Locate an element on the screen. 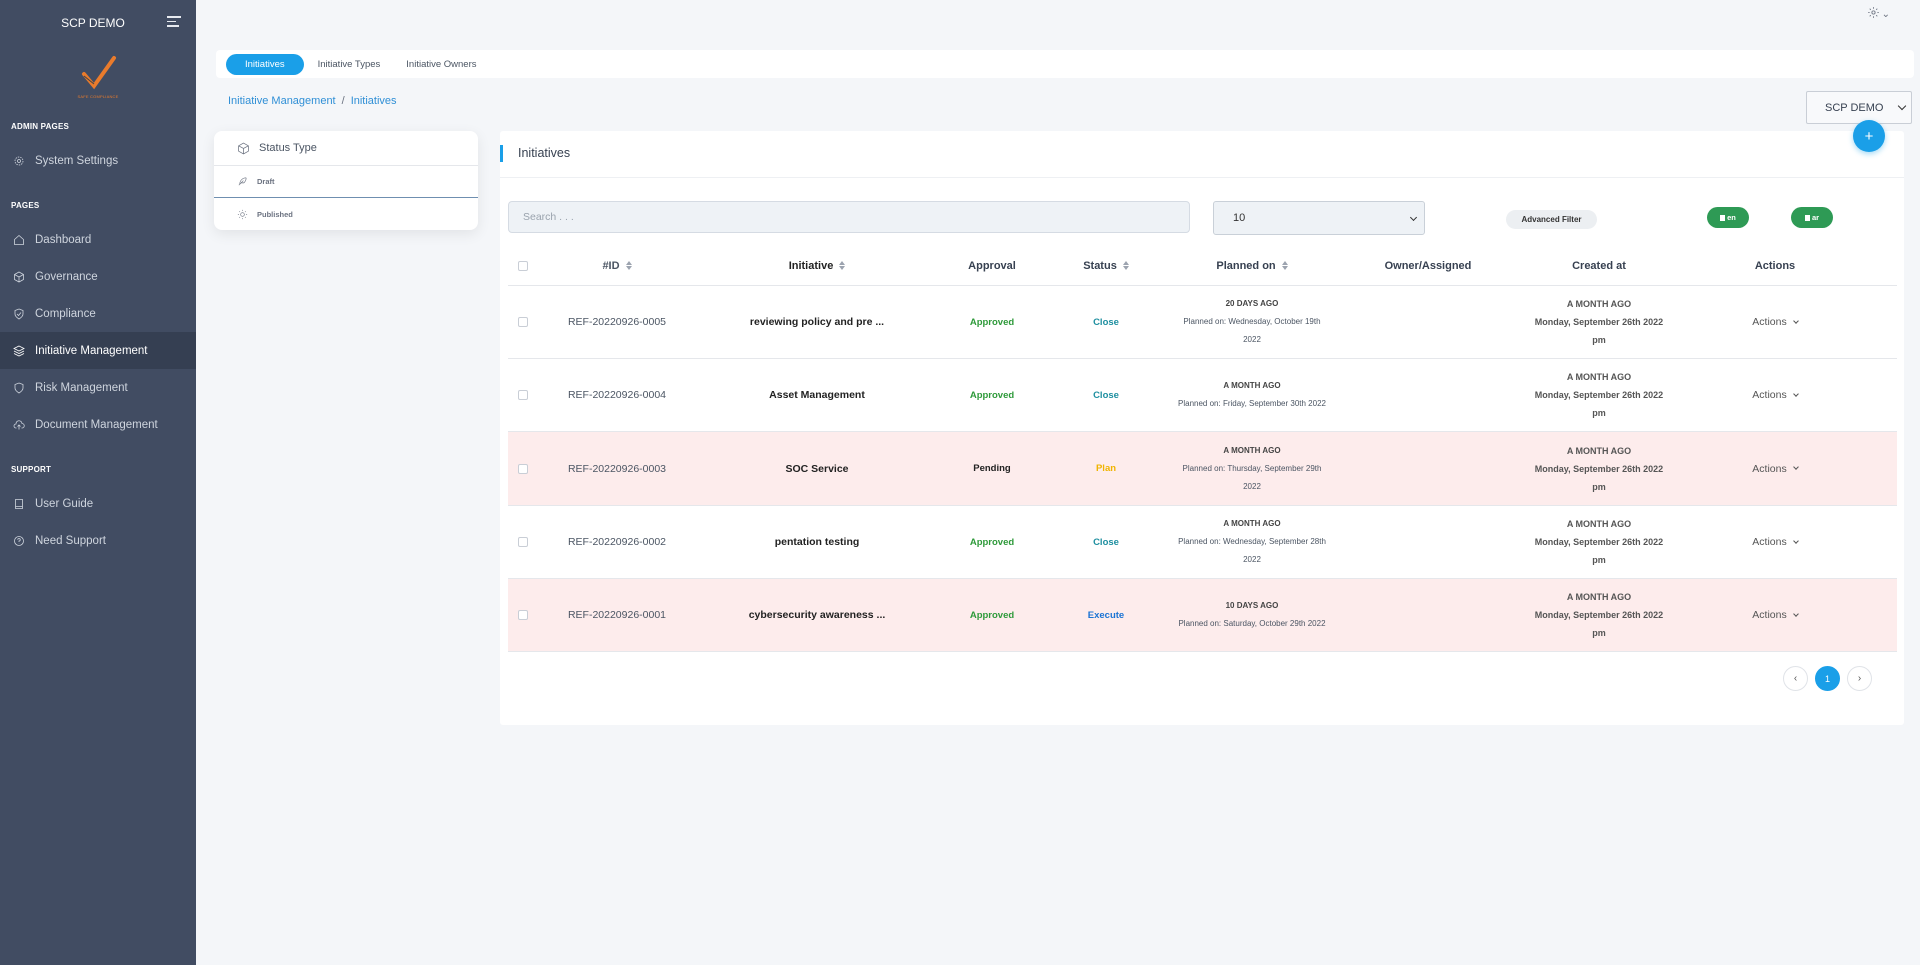 The height and width of the screenshot is (965, 1920). pagination-prev-button: ‹ is located at coordinates (1795, 678).